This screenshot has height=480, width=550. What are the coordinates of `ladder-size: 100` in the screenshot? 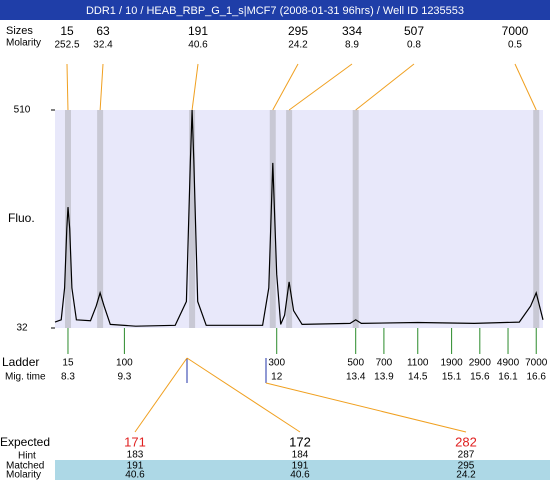 It's located at (124, 363).